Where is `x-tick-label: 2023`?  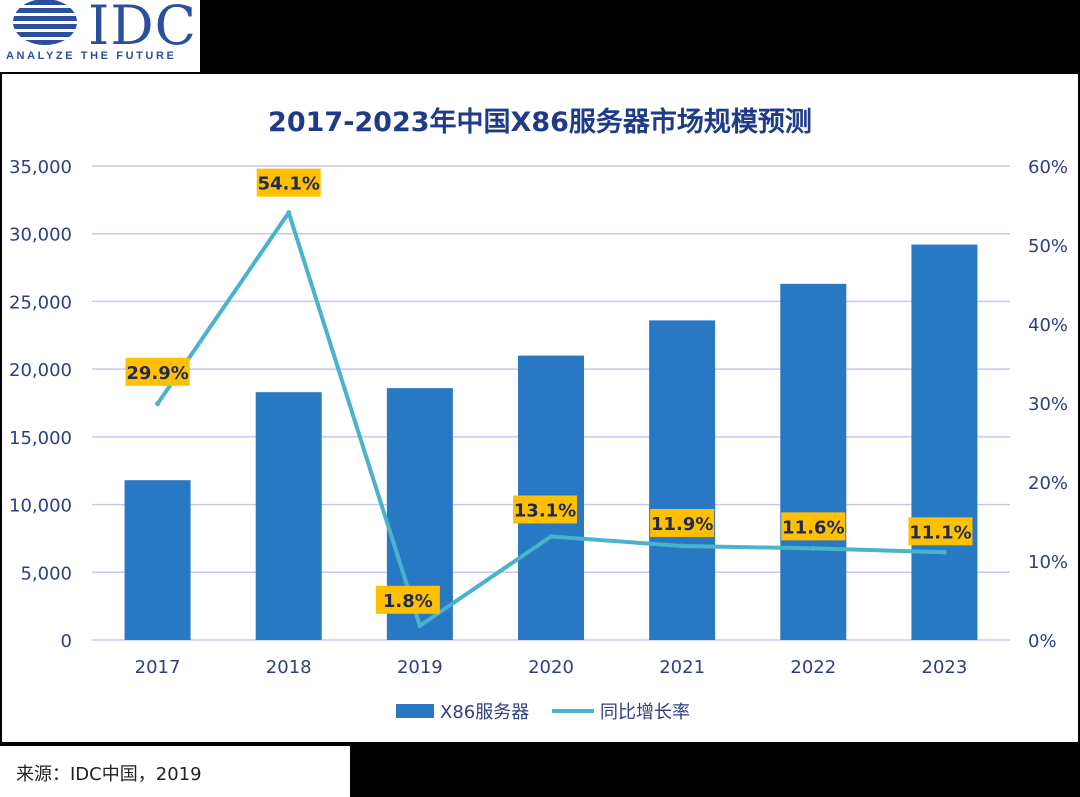
x-tick-label: 2023 is located at coordinates (945, 667).